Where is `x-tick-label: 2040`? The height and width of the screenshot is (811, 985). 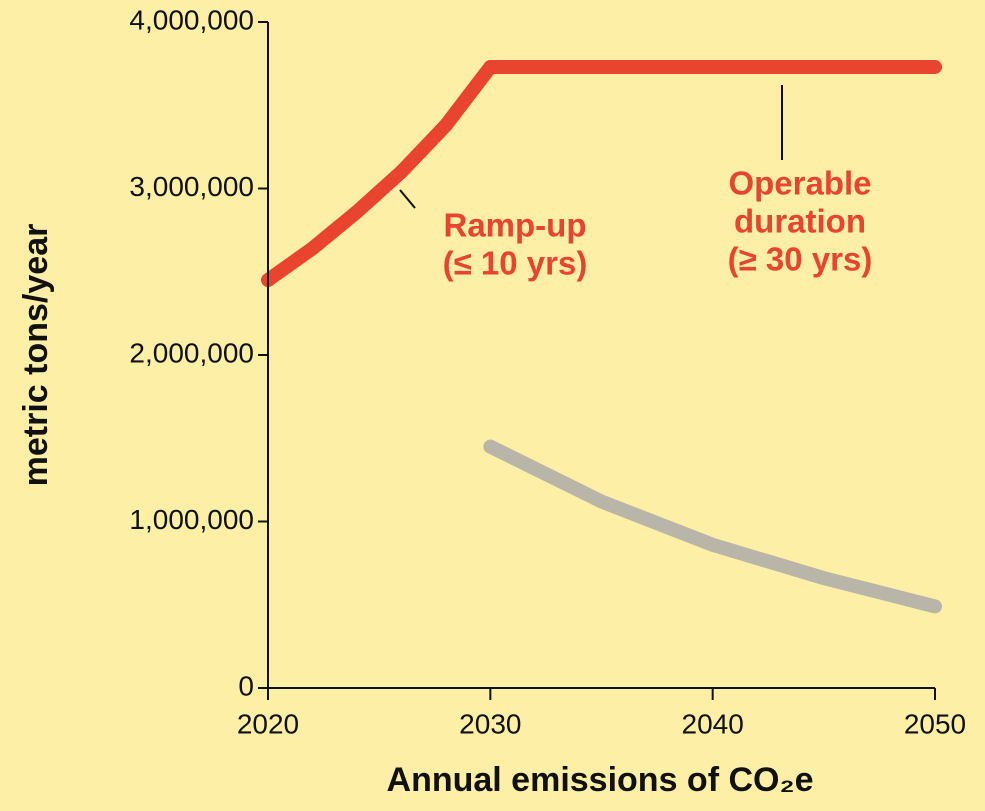 x-tick-label: 2040 is located at coordinates (713, 723).